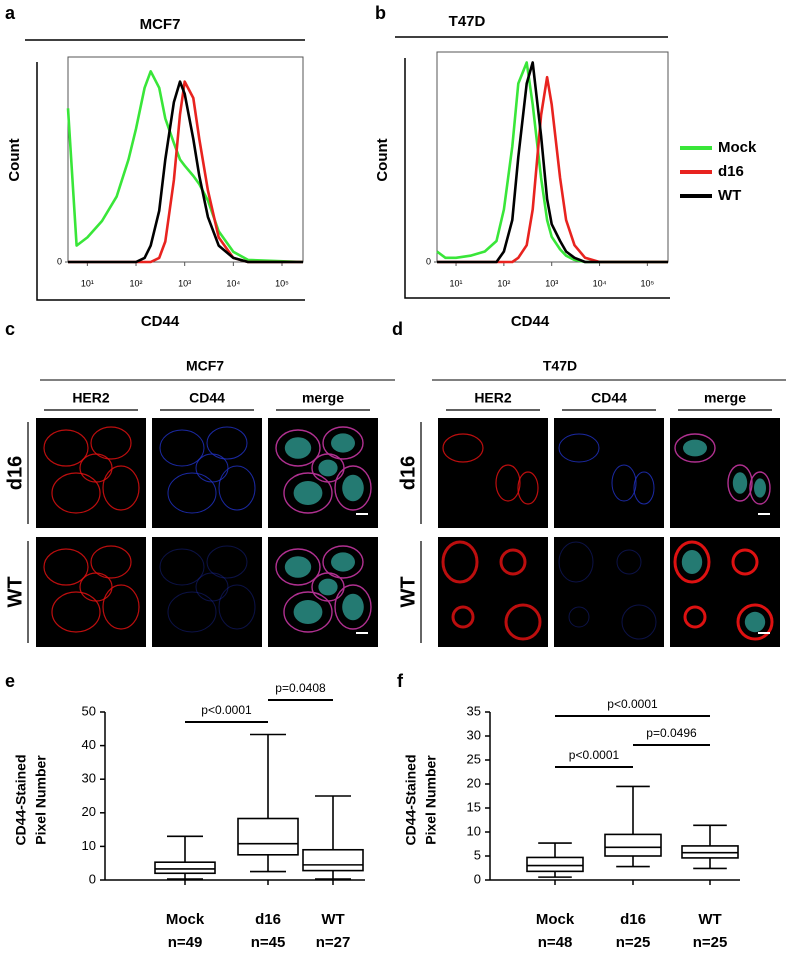 The image size is (786, 960). I want to click on y-tick-label: 35, so click(474, 710).